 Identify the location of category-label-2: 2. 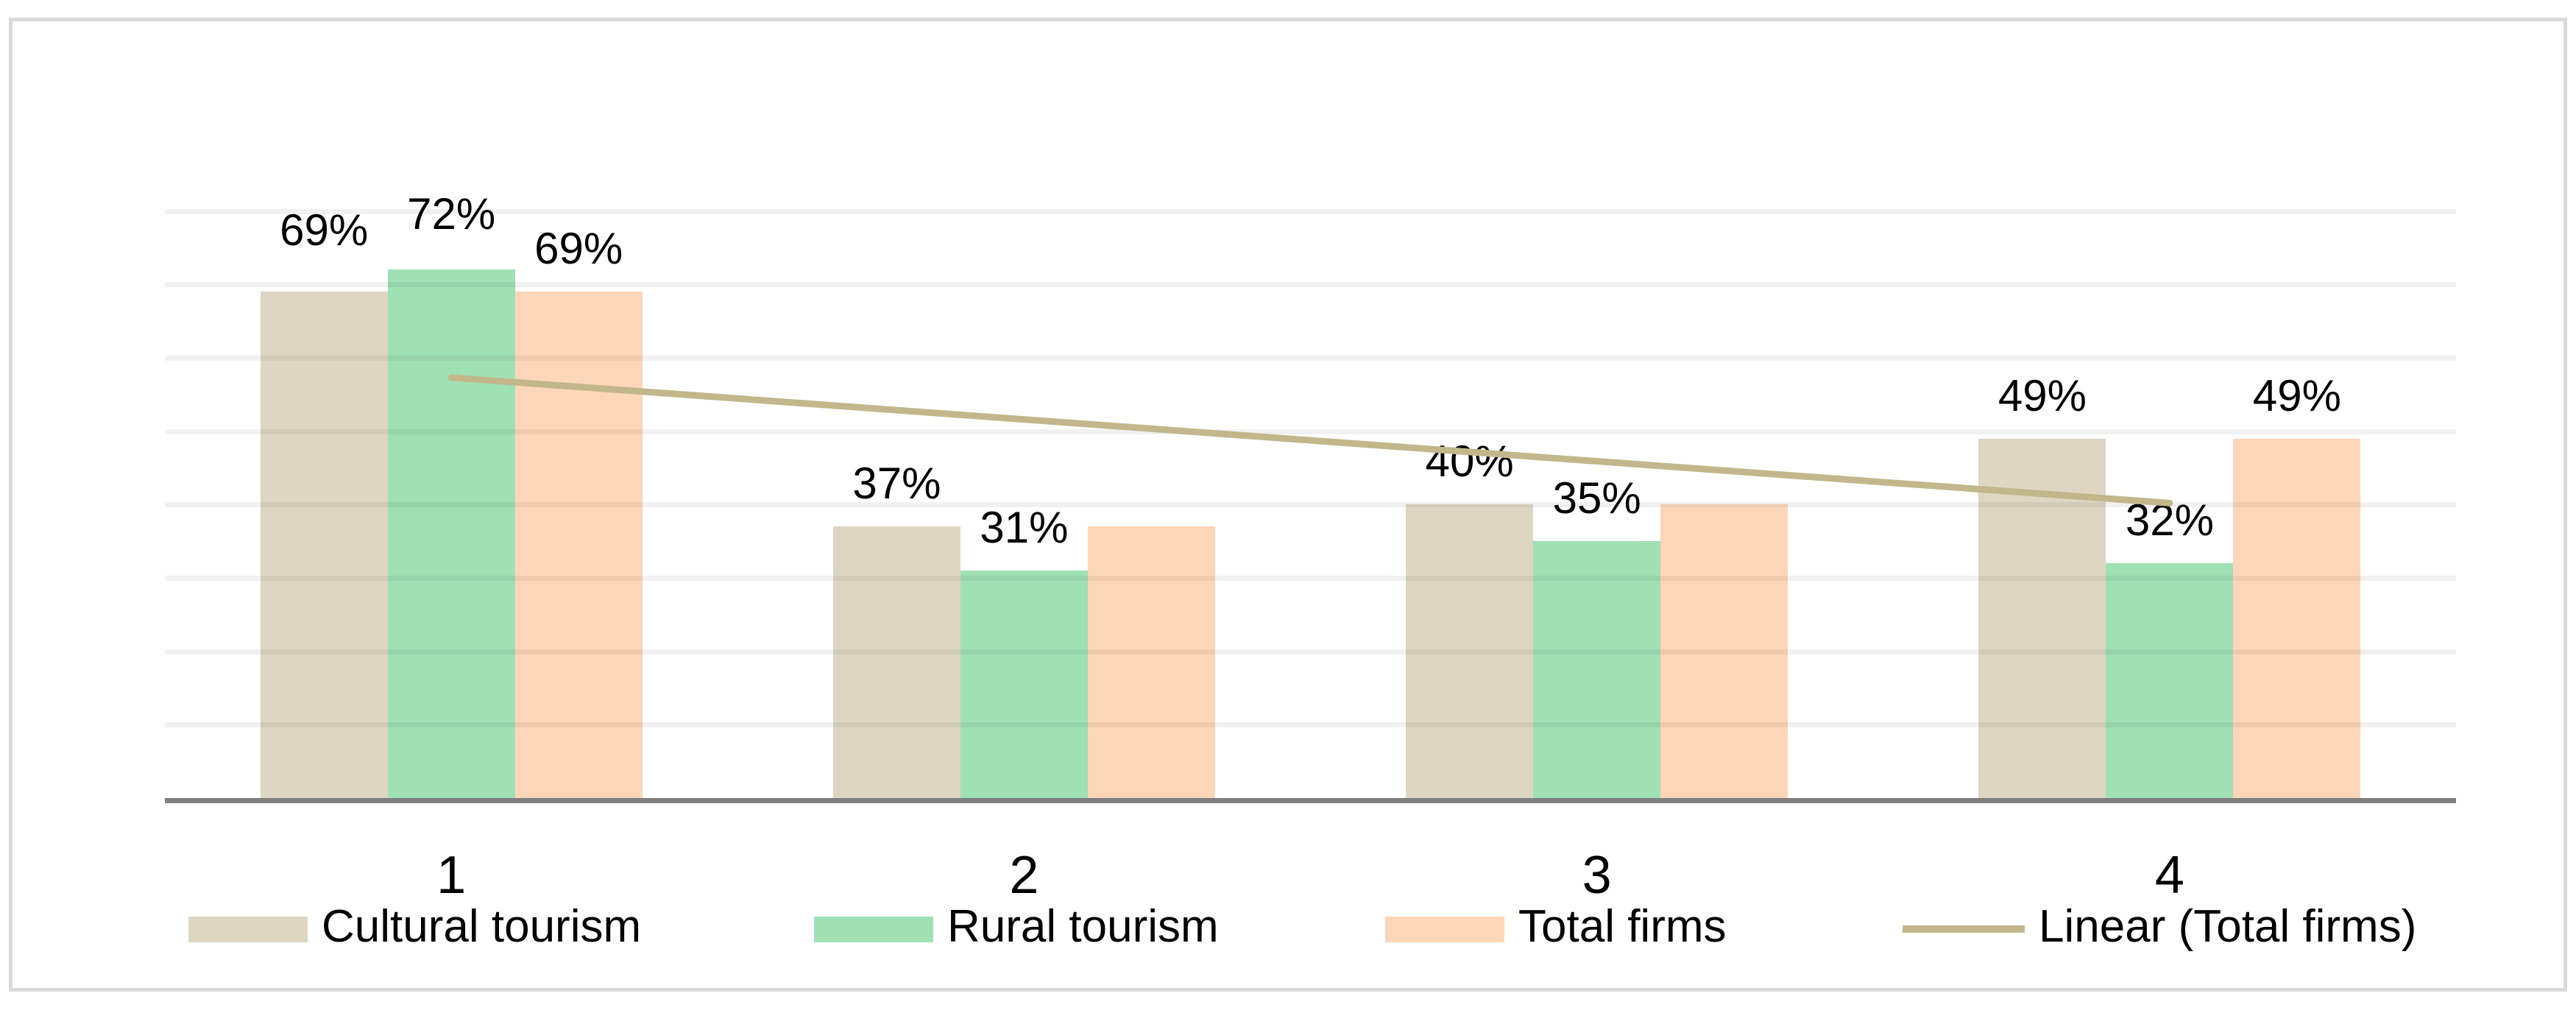
(1024, 876).